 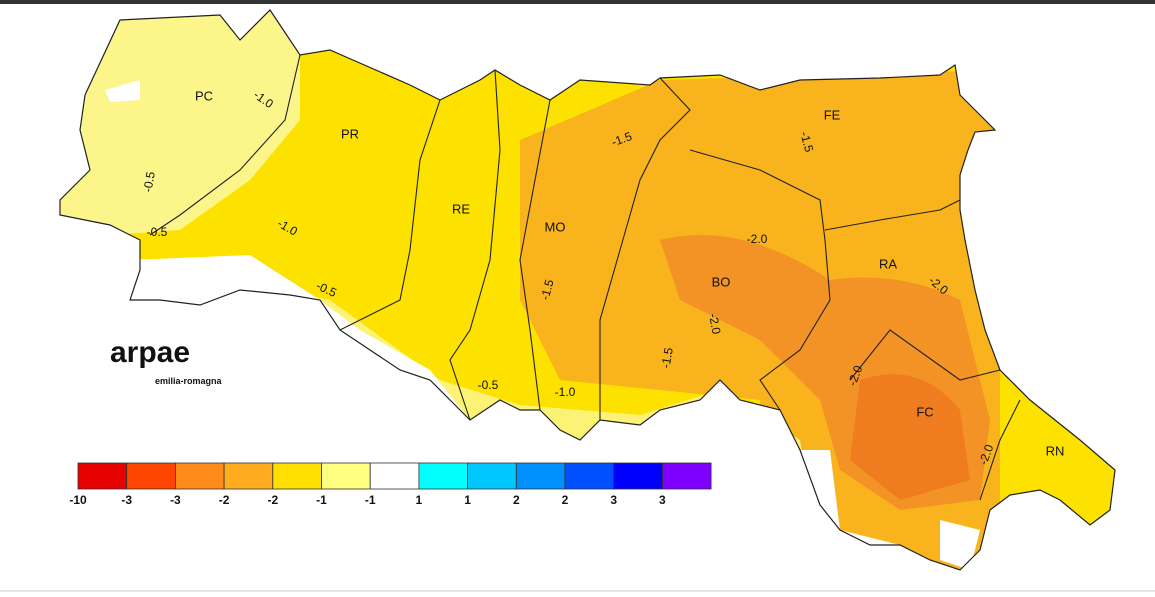 I want to click on province-label: PC, so click(x=204, y=95).